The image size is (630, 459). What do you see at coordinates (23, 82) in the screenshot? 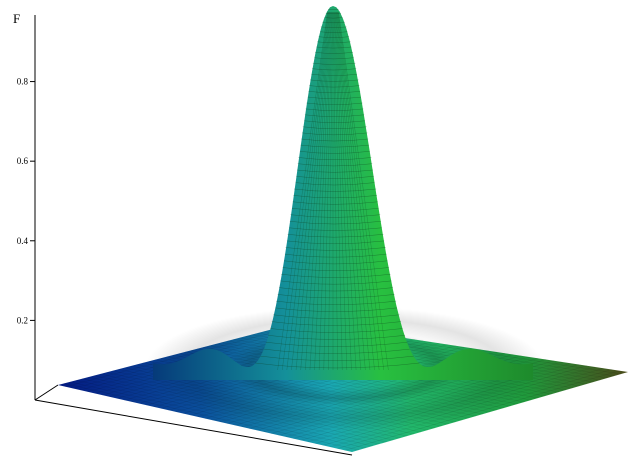
I see `z-tick-label-3: 0.8` at bounding box center [23, 82].